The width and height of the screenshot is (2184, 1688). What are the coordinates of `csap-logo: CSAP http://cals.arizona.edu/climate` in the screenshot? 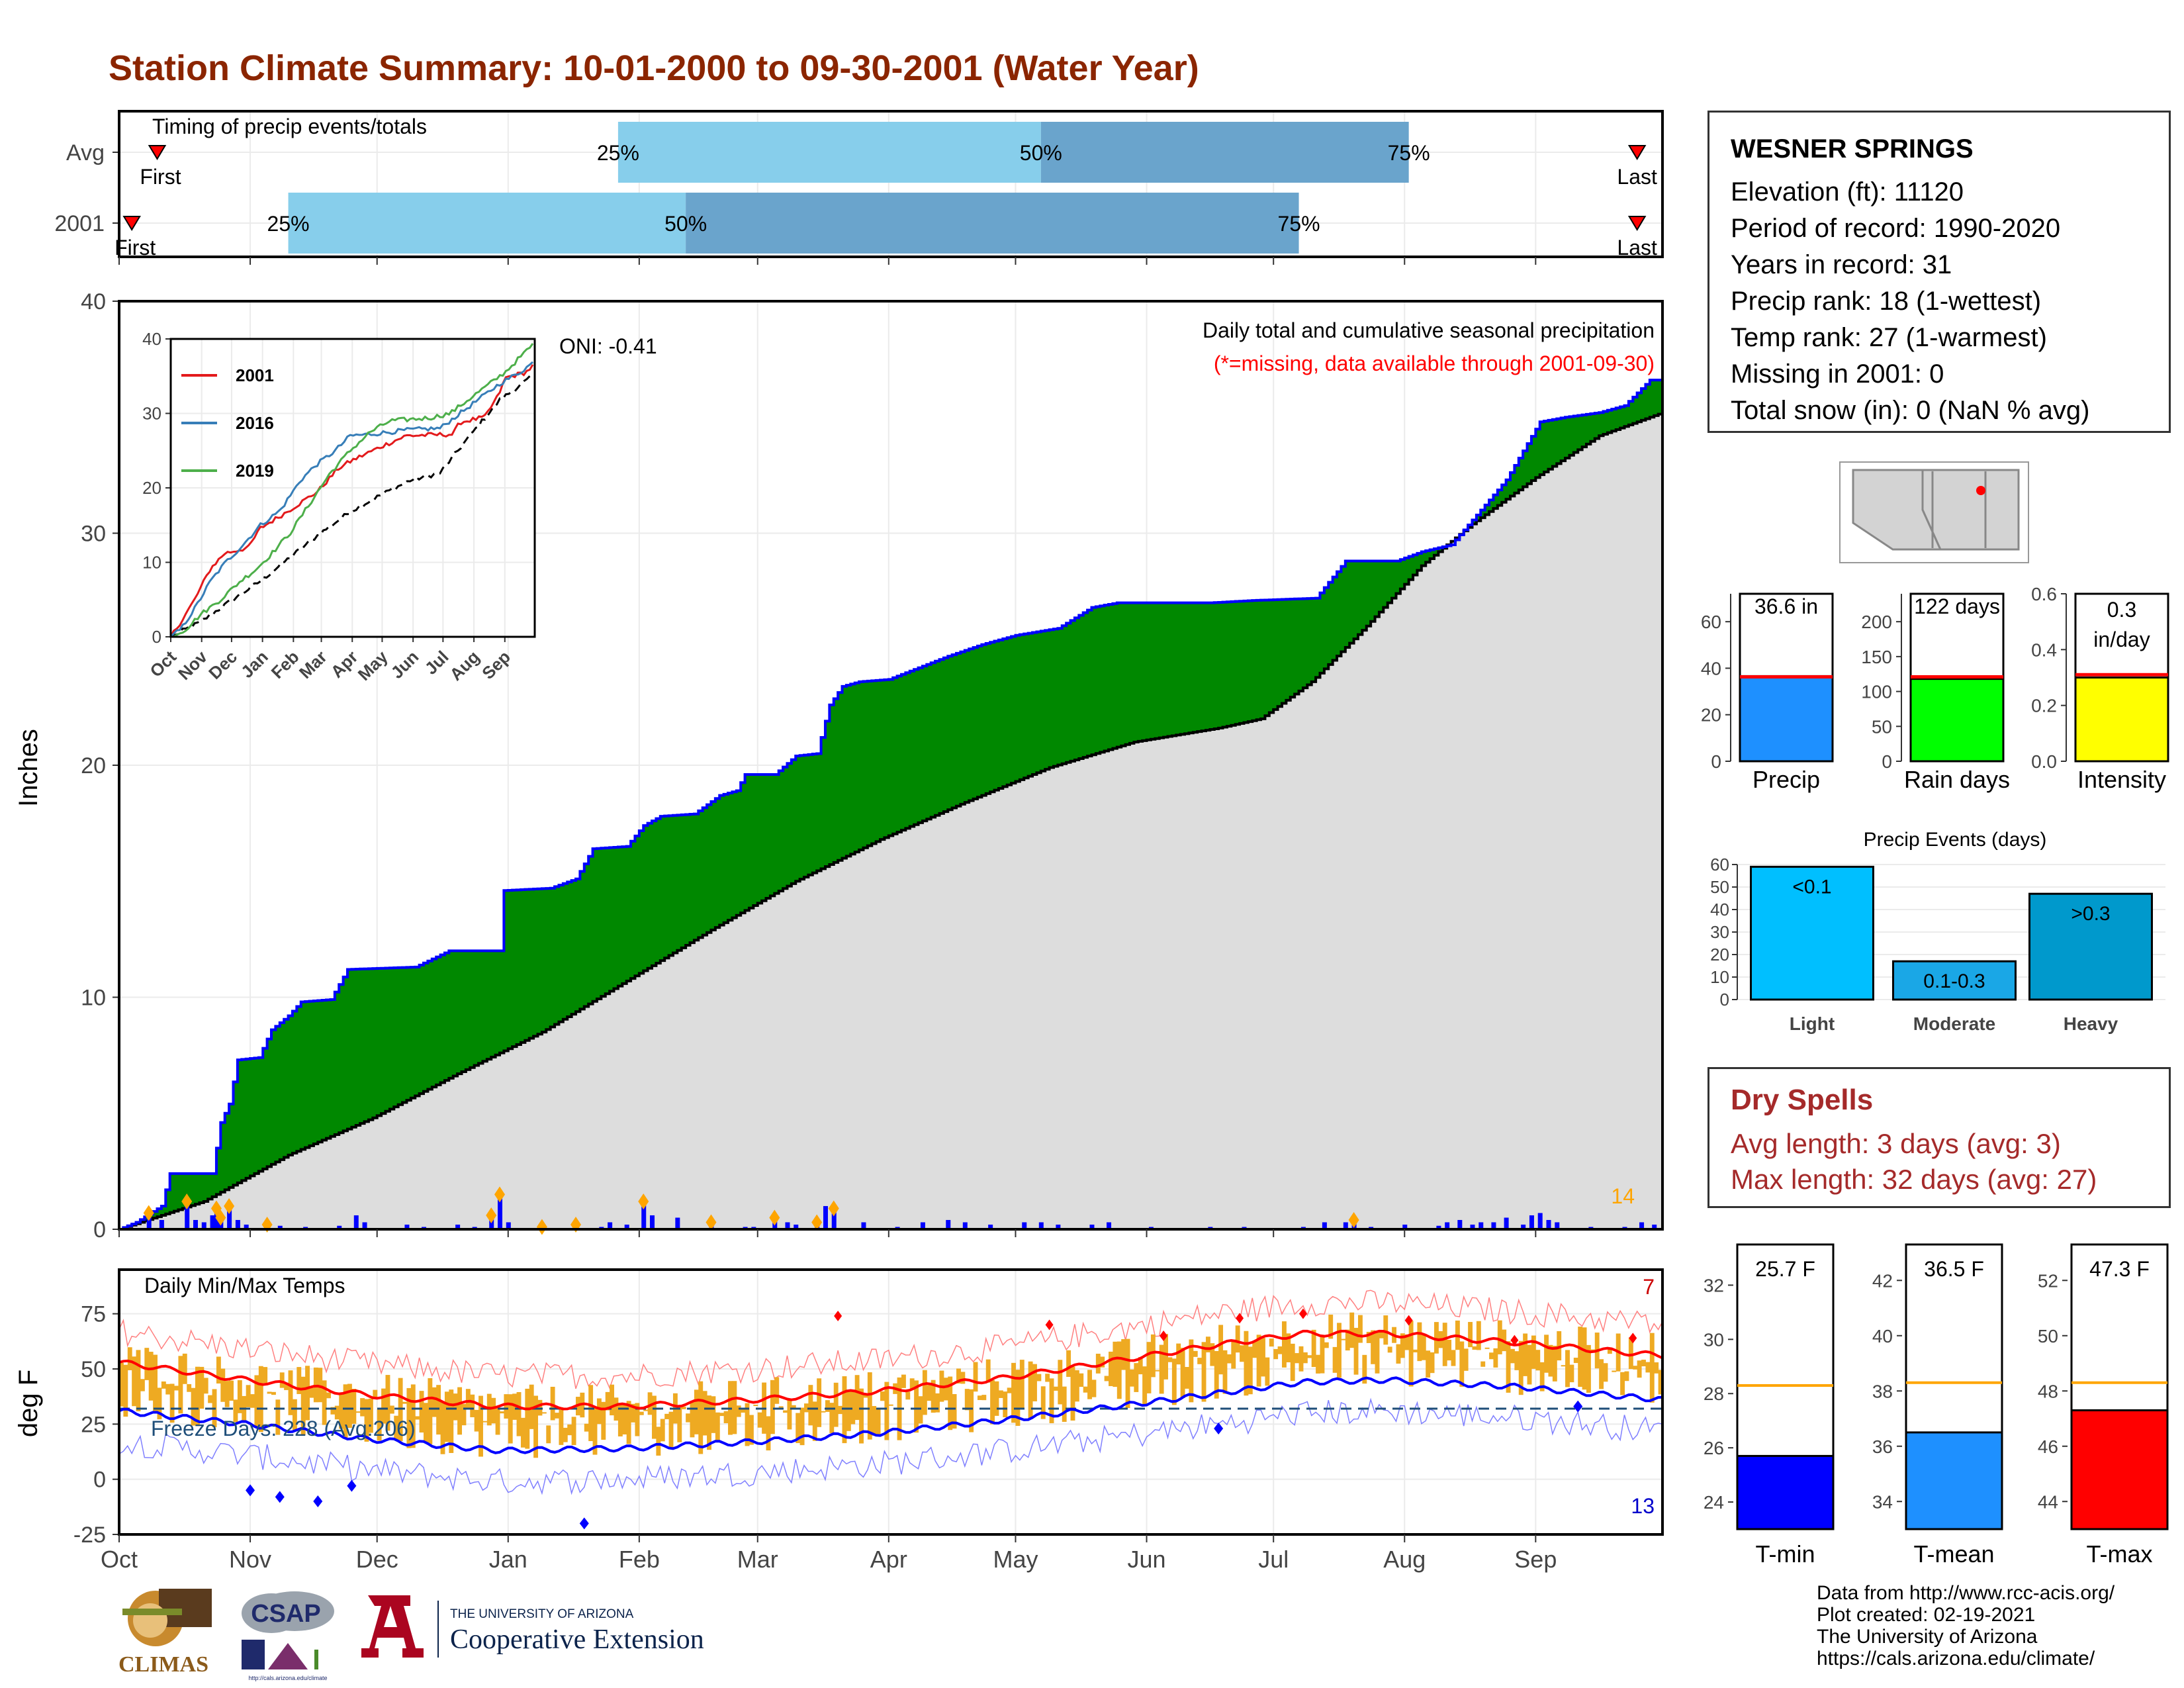 It's located at (288, 1636).